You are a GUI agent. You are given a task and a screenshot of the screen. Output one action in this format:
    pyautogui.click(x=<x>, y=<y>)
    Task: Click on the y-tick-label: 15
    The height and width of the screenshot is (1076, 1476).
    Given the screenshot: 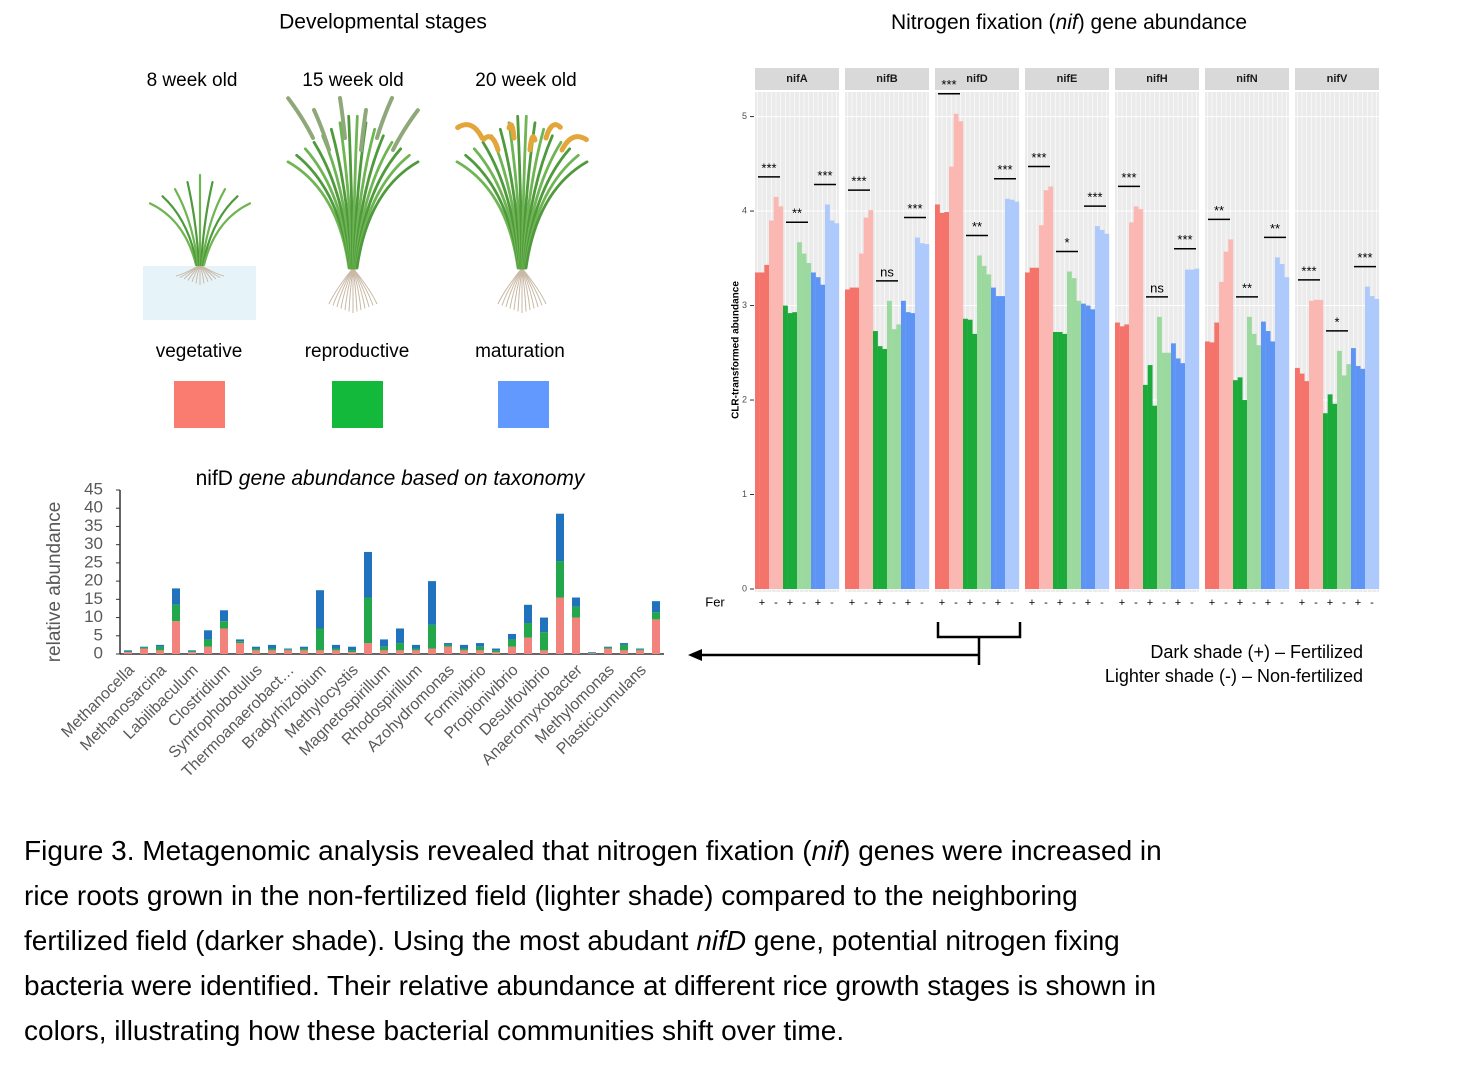 What is the action you would take?
    pyautogui.click(x=93, y=598)
    